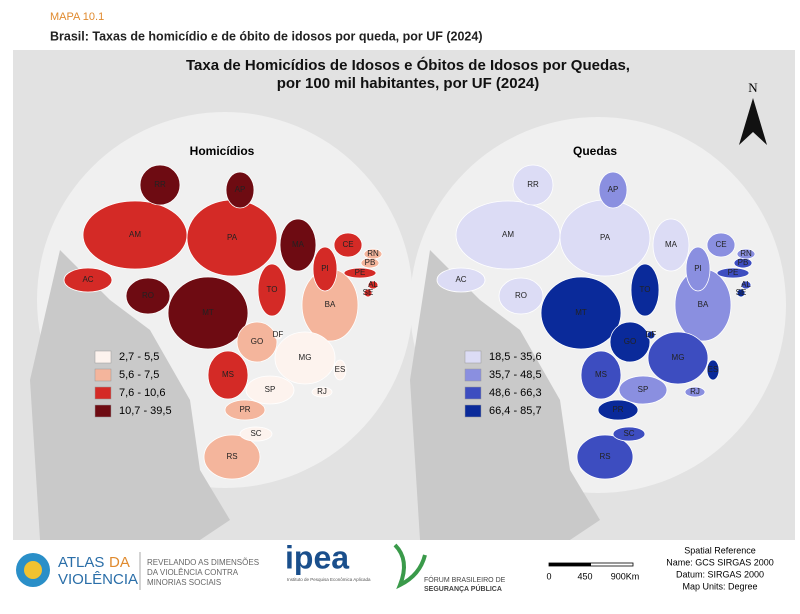  I want to click on legend-label: 7,6 - 10,6, so click(142, 393).